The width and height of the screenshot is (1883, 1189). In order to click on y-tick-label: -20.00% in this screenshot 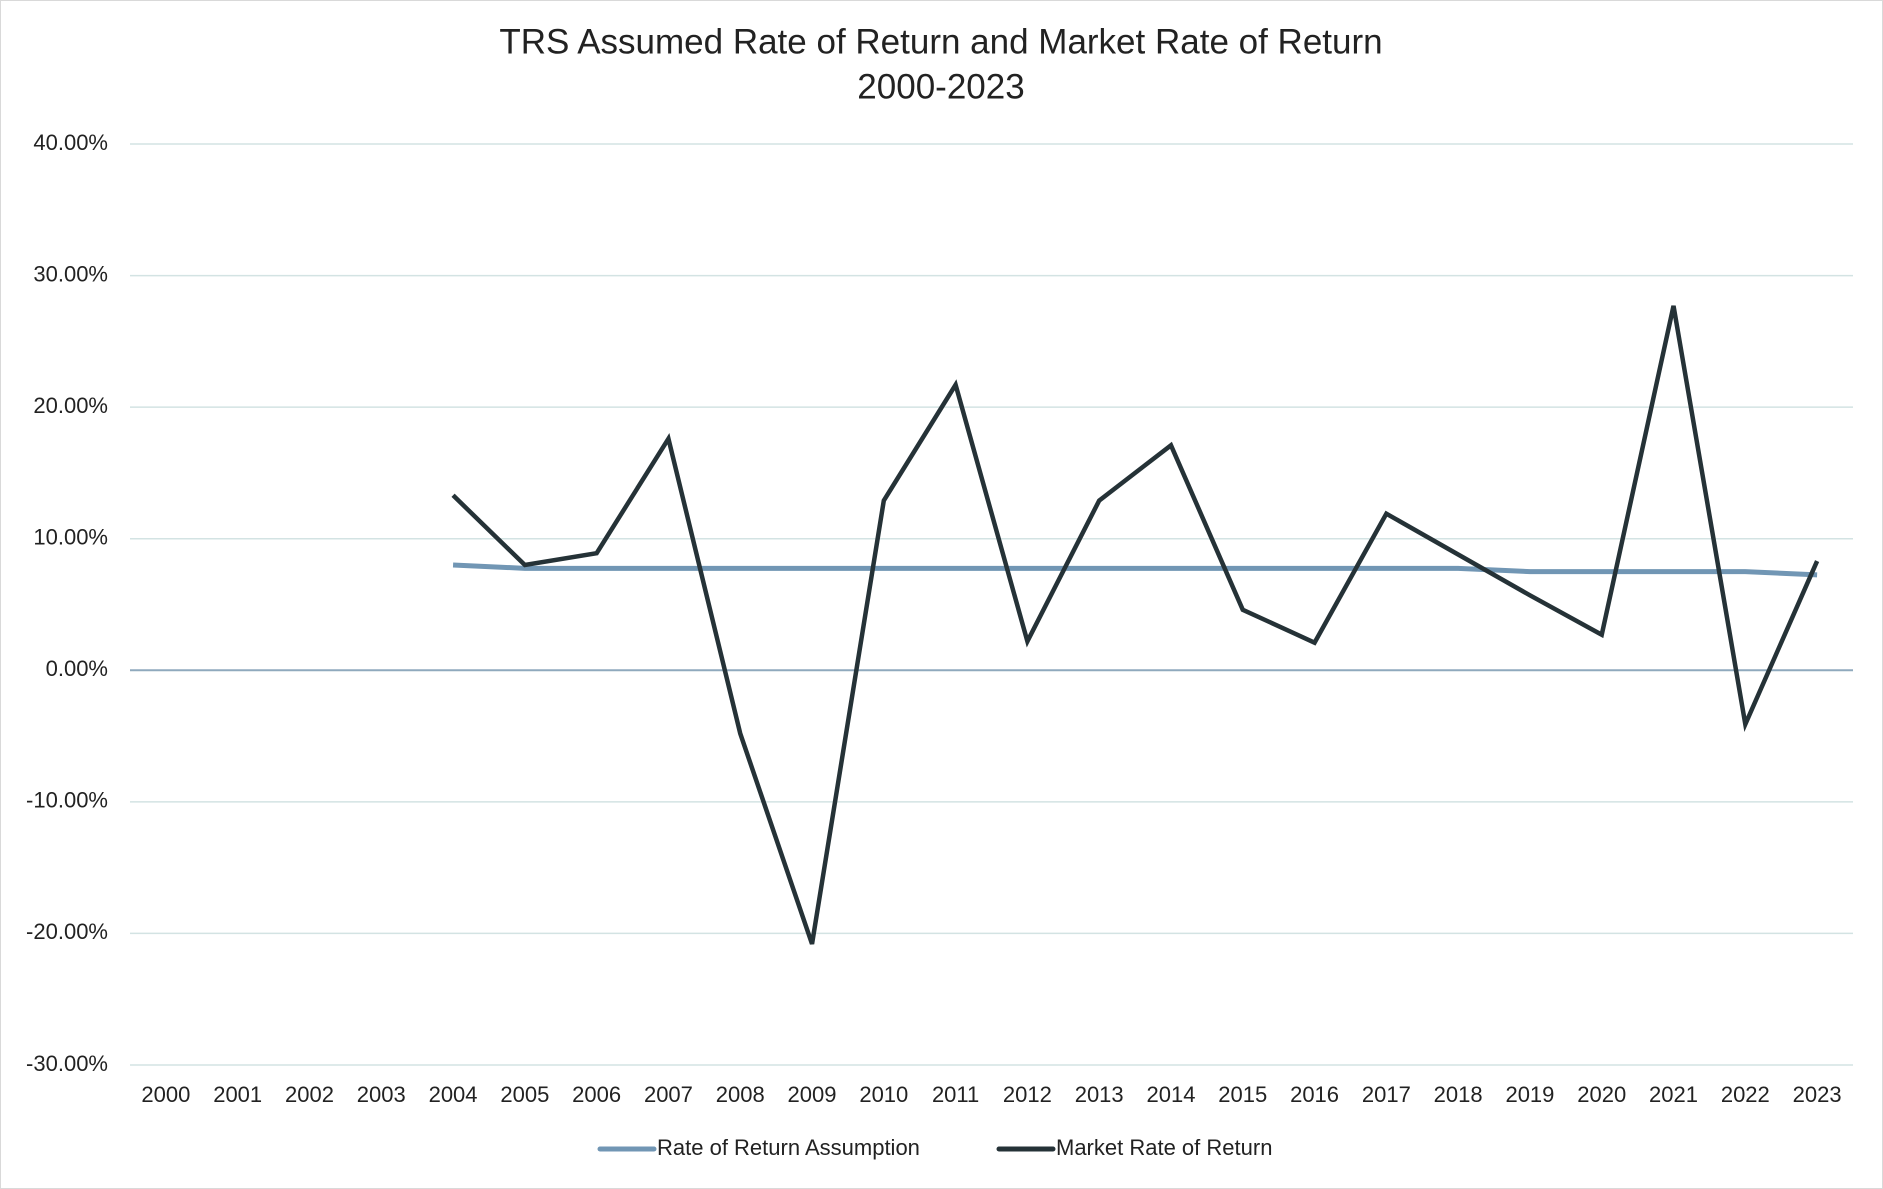, I will do `click(67, 931)`.